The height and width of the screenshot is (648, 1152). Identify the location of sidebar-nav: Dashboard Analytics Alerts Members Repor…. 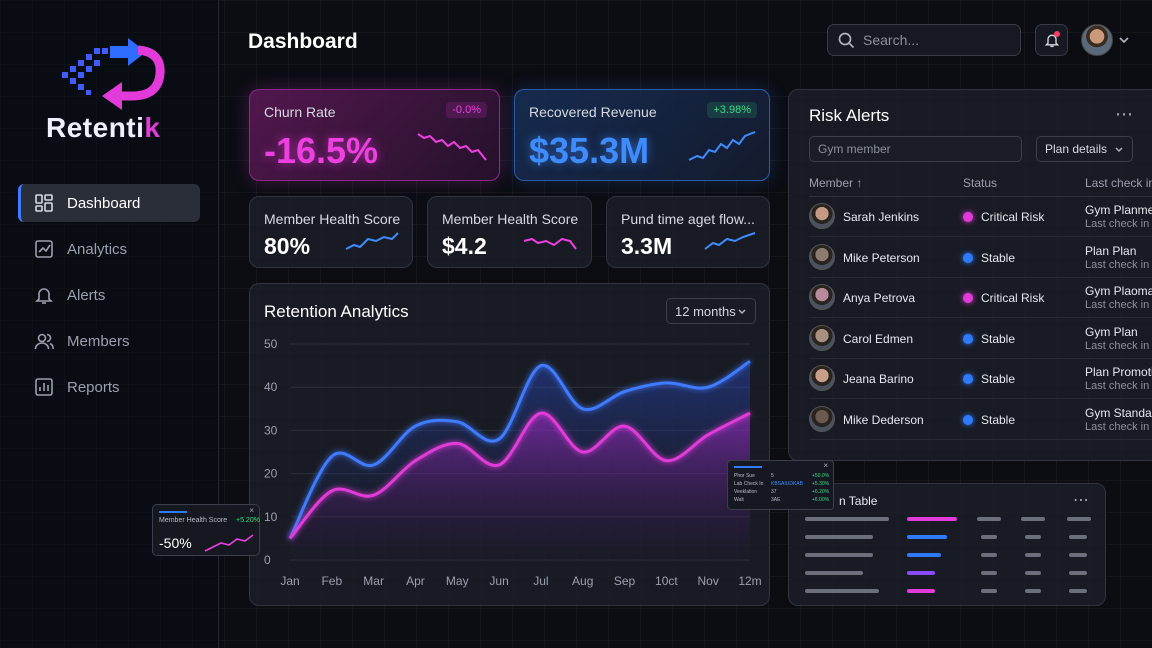
(109, 299).